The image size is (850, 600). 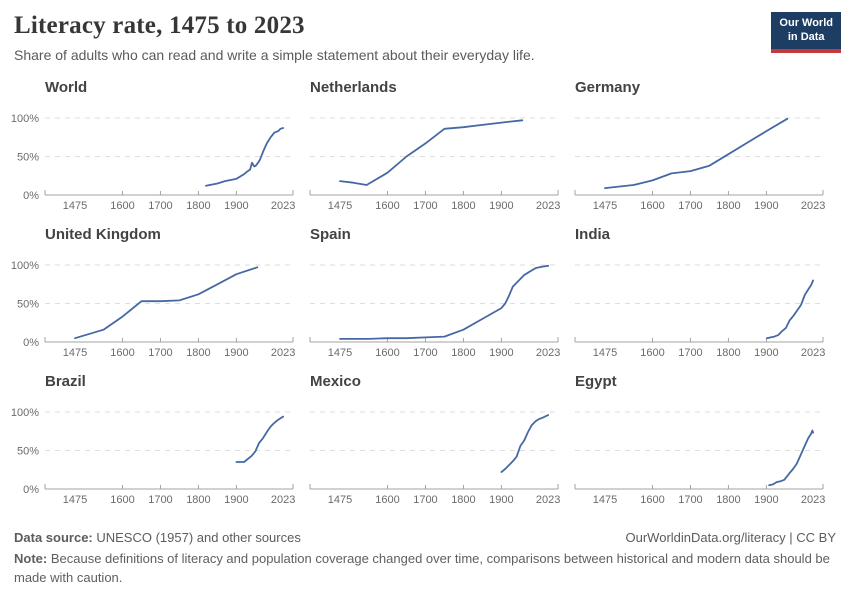 What do you see at coordinates (699, 311) in the screenshot?
I see `facet-chart-india: 1475 1600 1700 1800 1900 2023` at bounding box center [699, 311].